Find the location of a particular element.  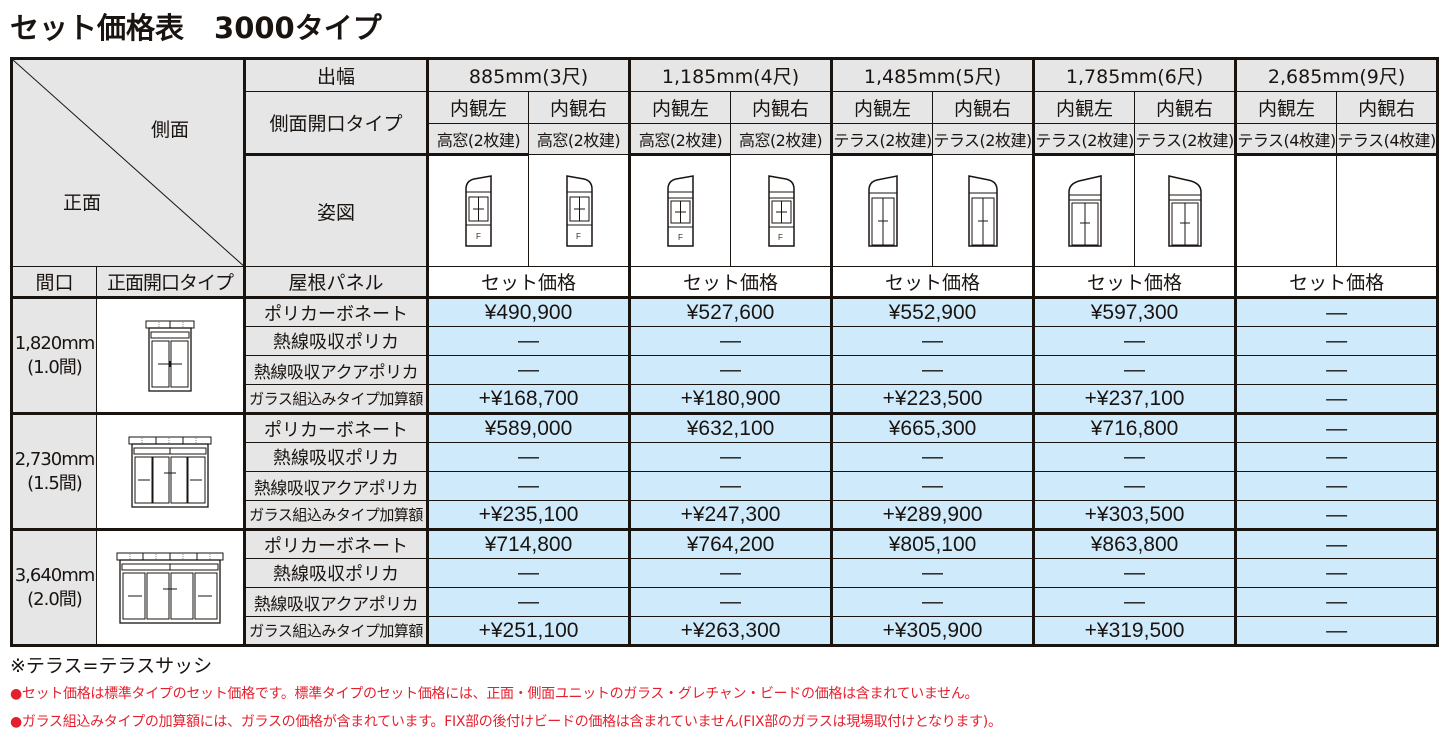

width-header-1485: 1,485mm(5尺) is located at coordinates (932, 75).